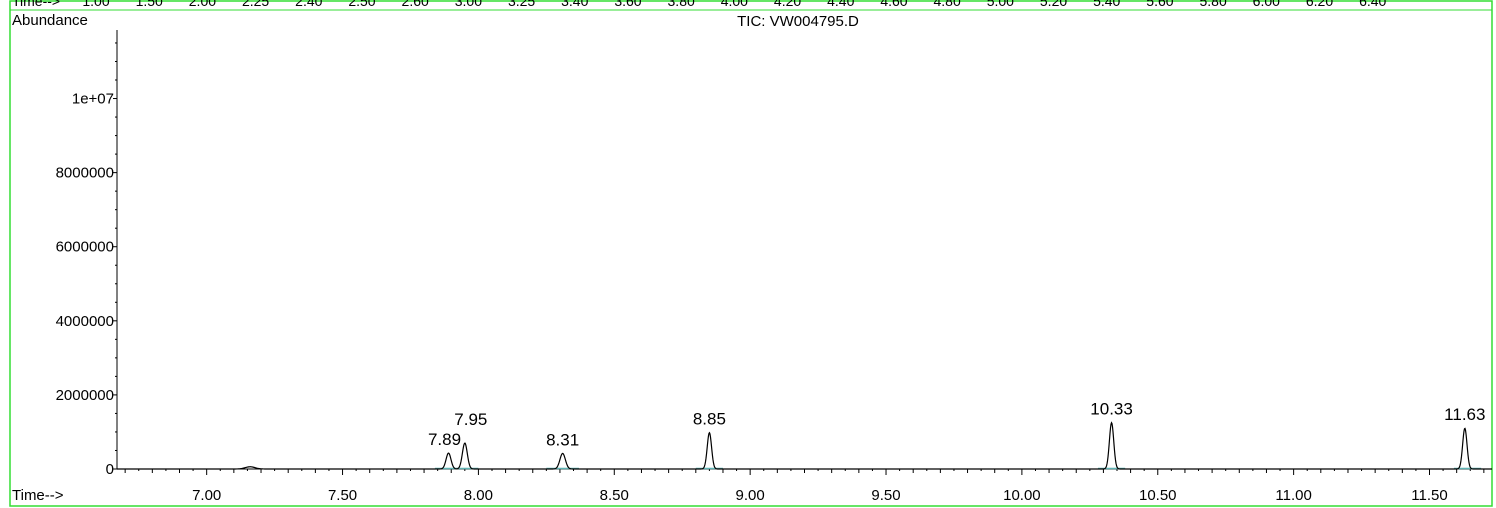 The height and width of the screenshot is (508, 1496). I want to click on x-tick-label: 11.50, so click(1429, 495).